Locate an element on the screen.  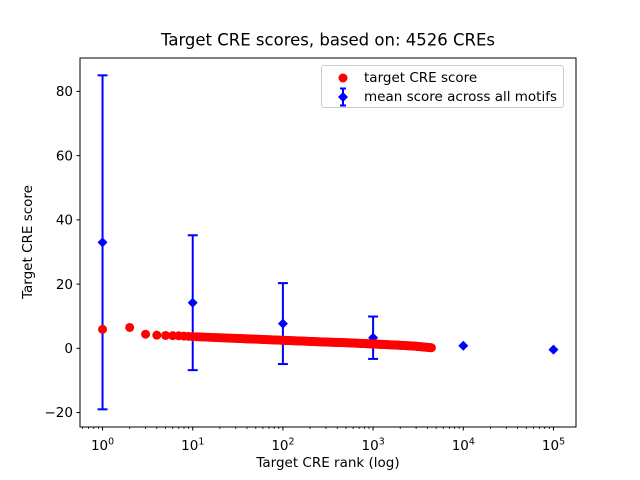
svg-text: 10³ is located at coordinates (373, 446).